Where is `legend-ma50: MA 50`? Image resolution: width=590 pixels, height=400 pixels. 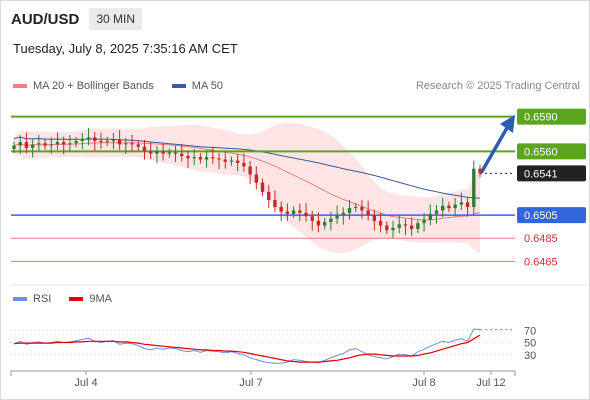 legend-ma50: MA 50 is located at coordinates (197, 86).